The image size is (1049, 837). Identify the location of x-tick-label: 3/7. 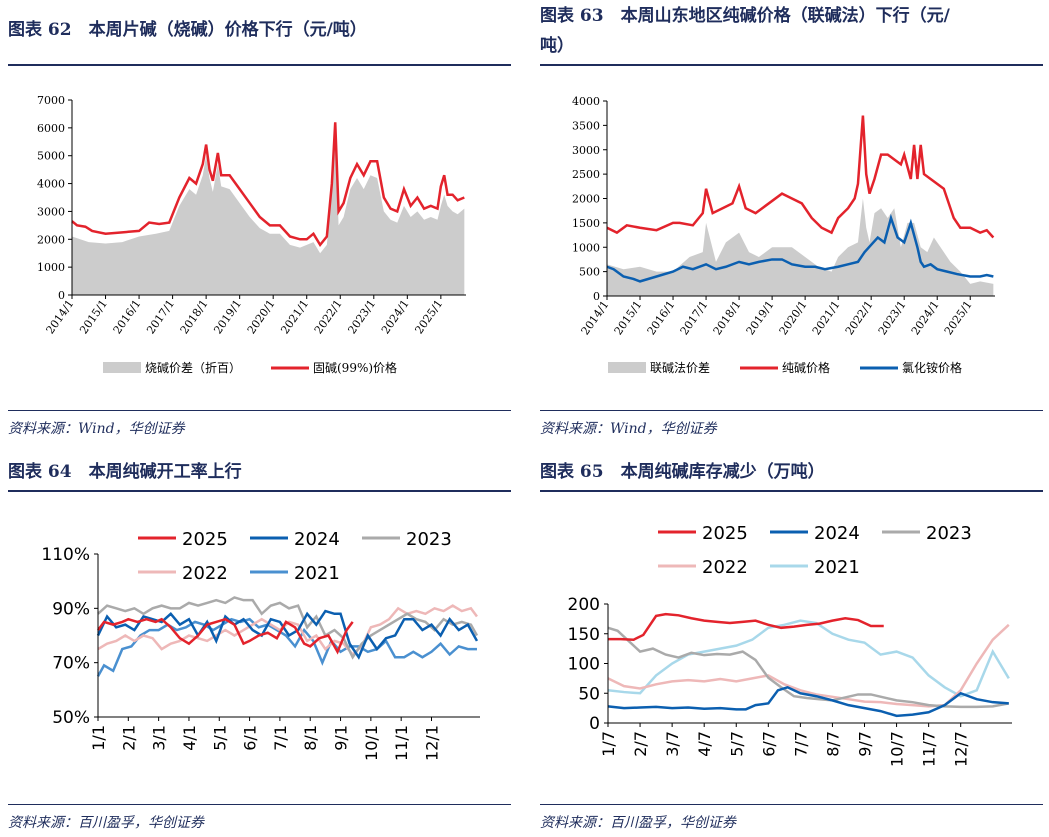
(672, 744).